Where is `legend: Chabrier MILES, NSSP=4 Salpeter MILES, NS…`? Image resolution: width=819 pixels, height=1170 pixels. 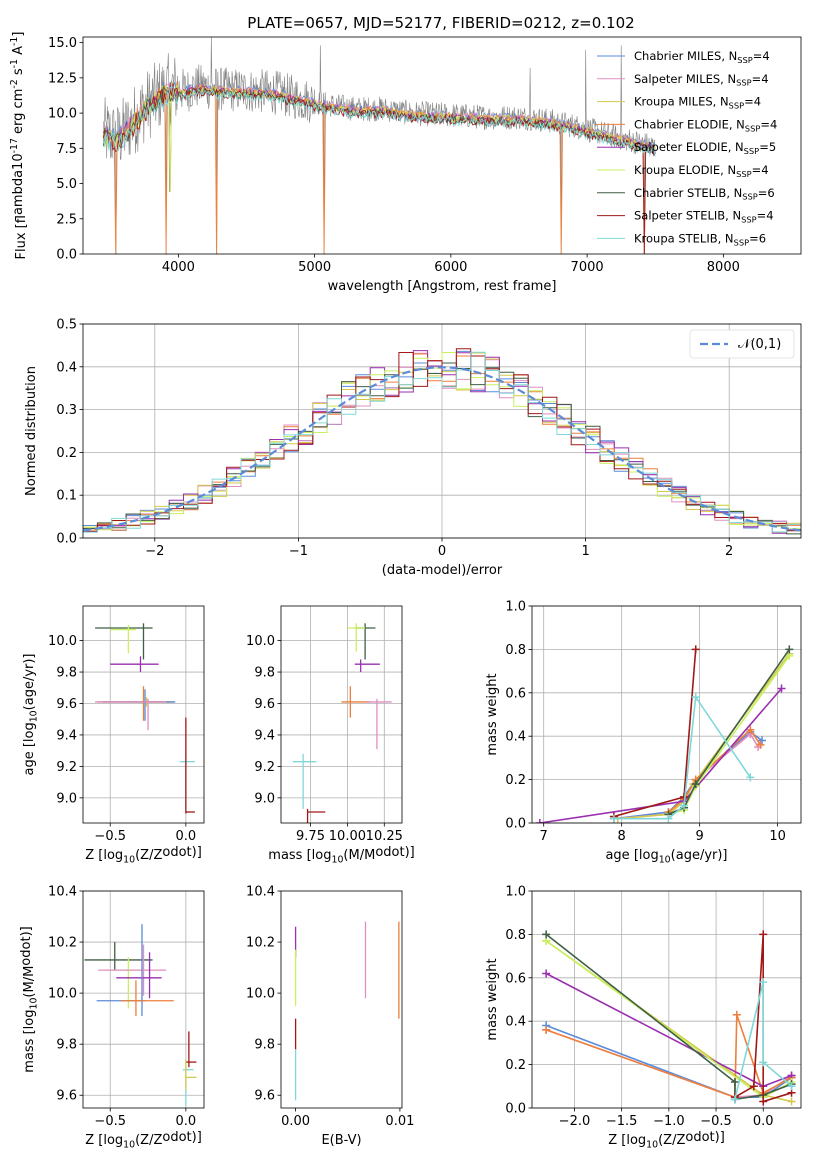
legend: Chabrier MILES, NSSP=4 Salpeter MILES, NS… is located at coordinates (687, 148).